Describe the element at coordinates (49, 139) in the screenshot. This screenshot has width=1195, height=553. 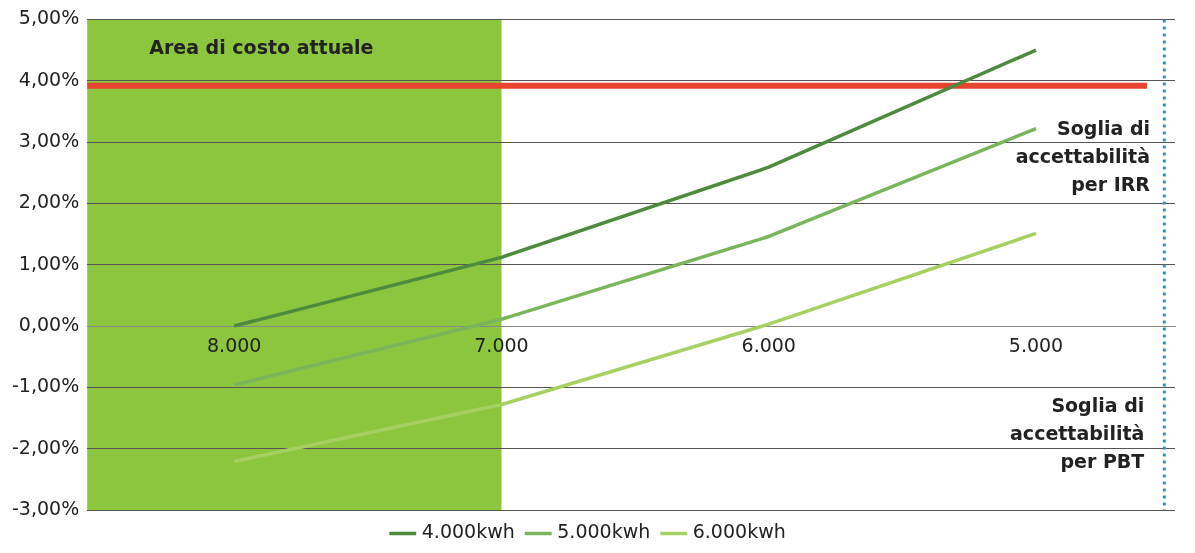
I see `y-tick-label: 3,00%` at that location.